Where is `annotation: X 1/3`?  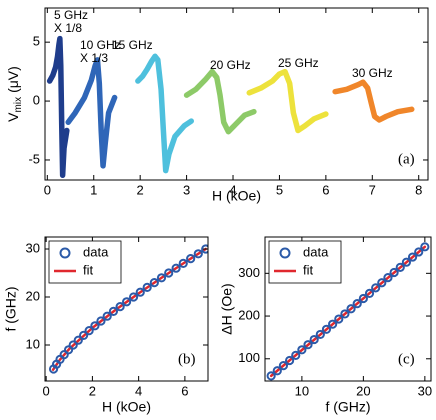
annotation: X 1/3 is located at coordinates (94, 58).